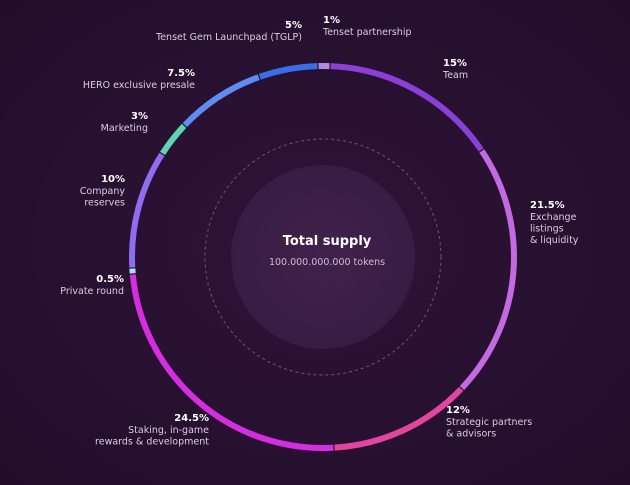 This screenshot has width=630, height=485. I want to click on percent-label-marketing: 3%, so click(139, 116).